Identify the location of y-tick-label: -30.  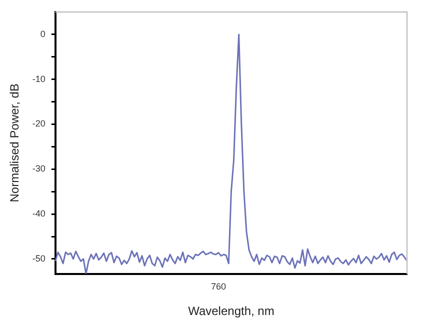
(39, 169).